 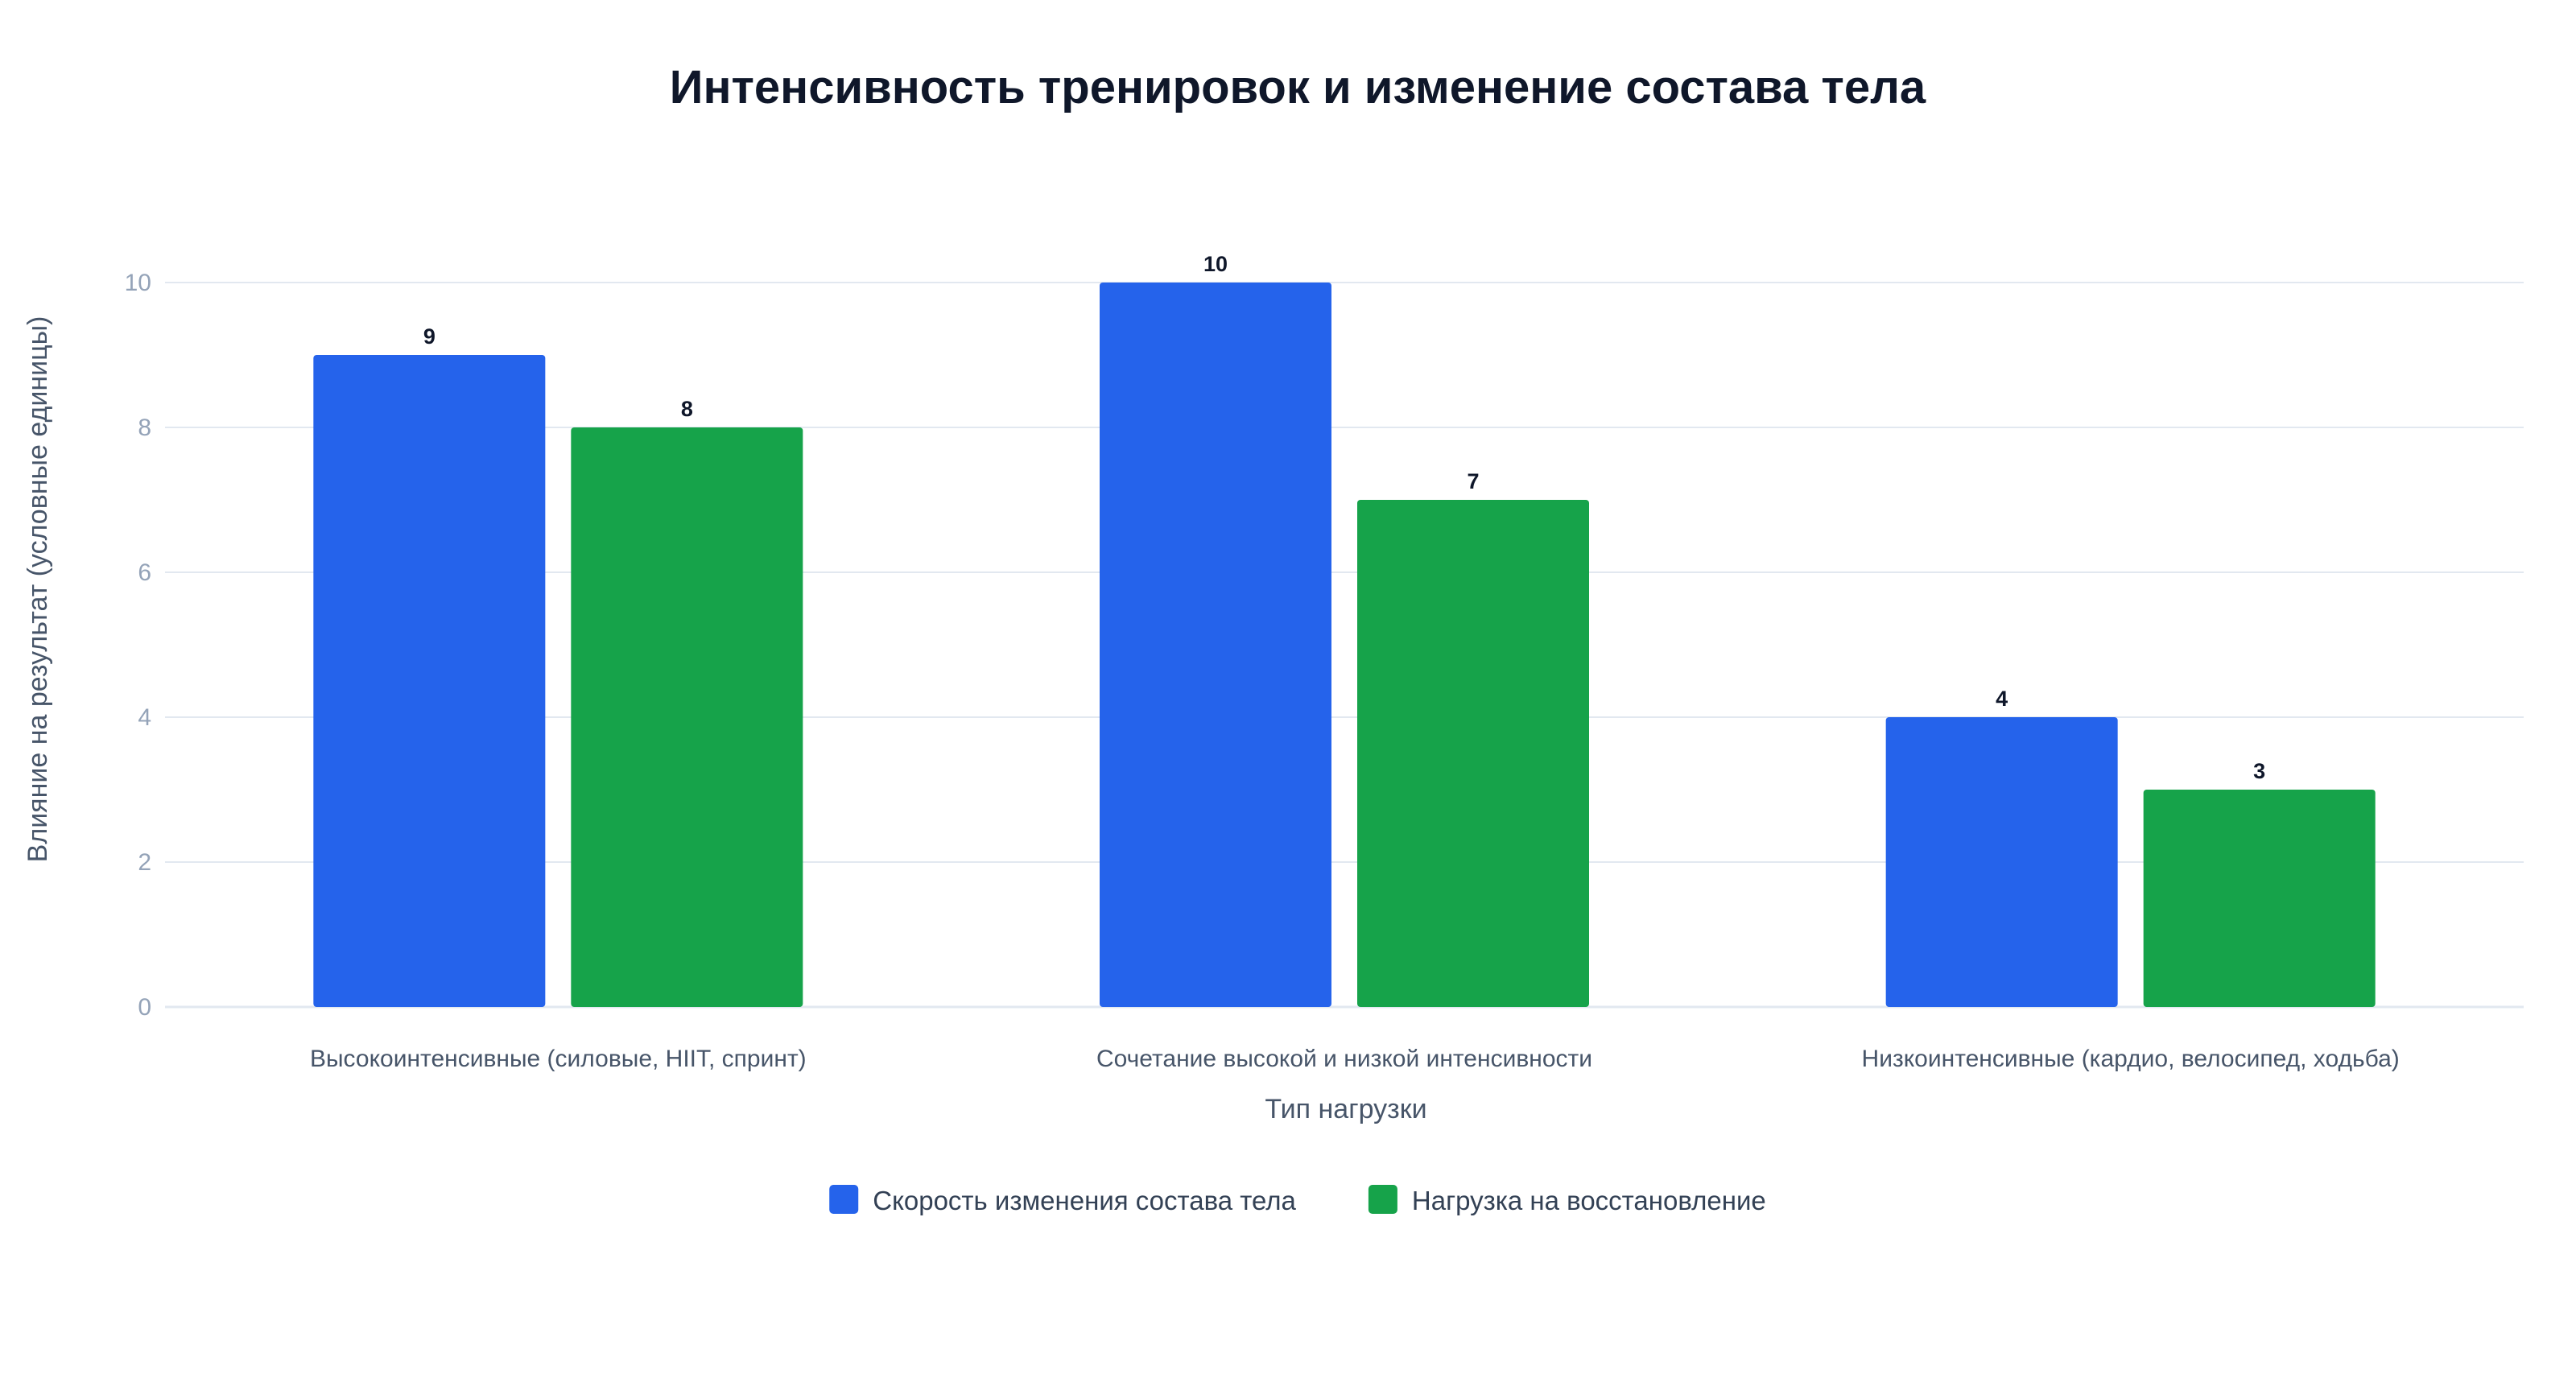 I want to click on legend-item: Скорость изменения состава тела, so click(x=1063, y=1200).